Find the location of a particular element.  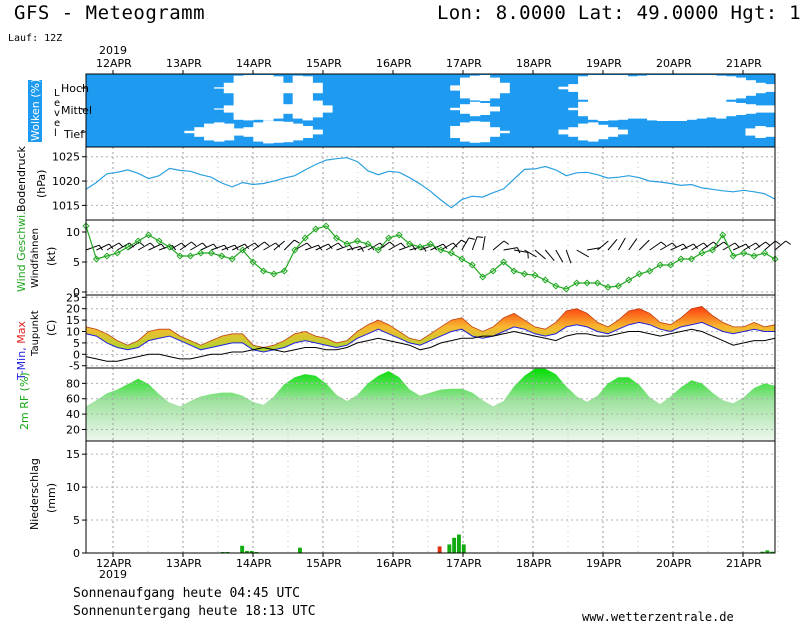

date-label-top: 18APR is located at coordinates (534, 63).